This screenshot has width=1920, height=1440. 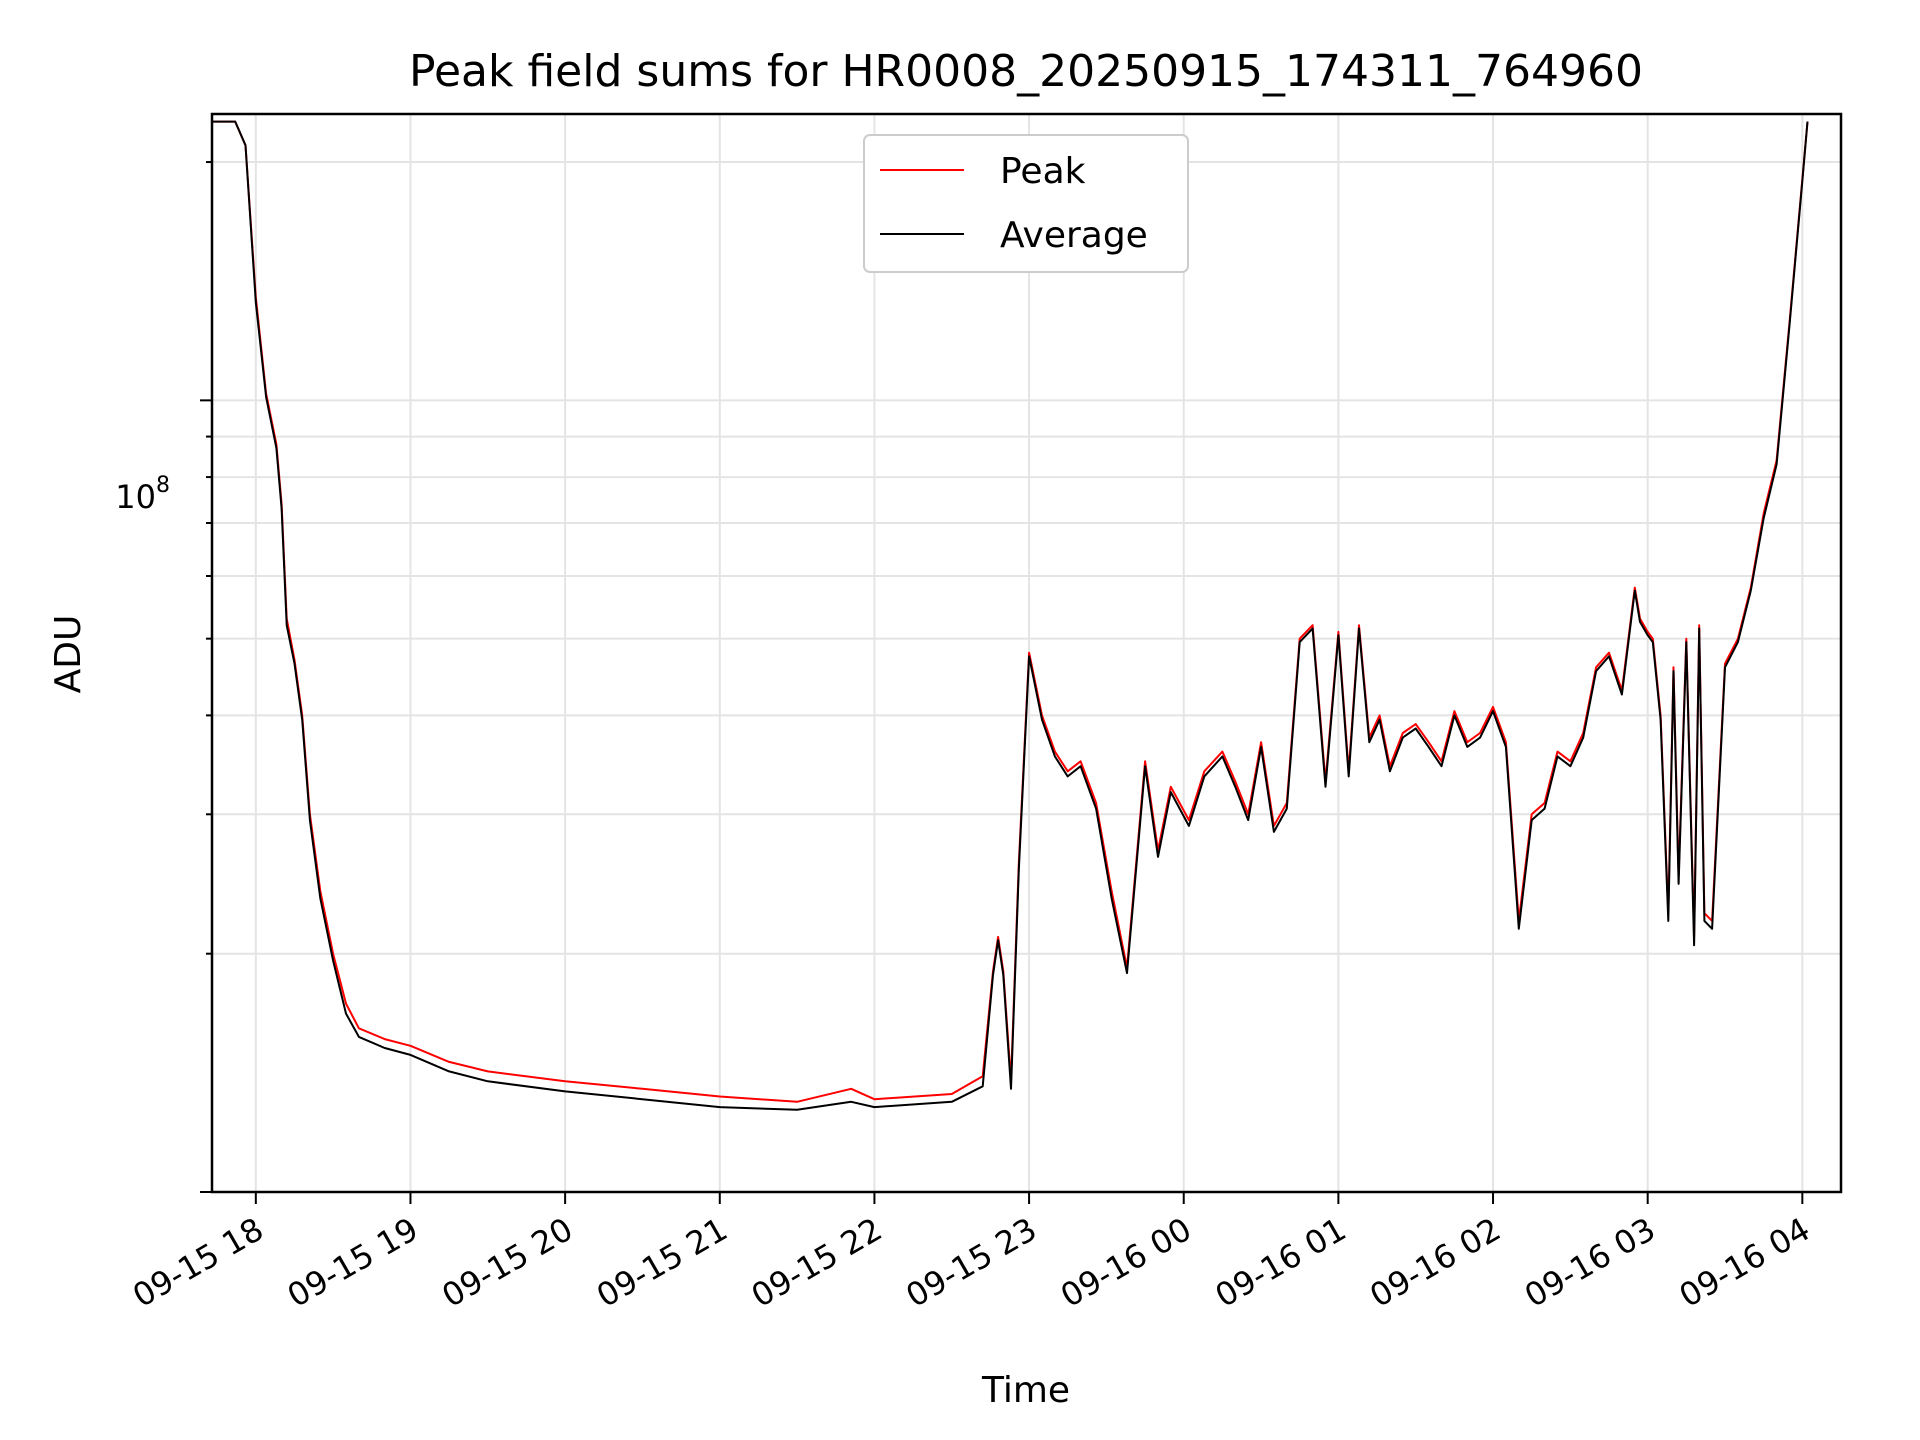 I want to click on x-tick-label: 09-15 22, so click(x=817, y=1262).